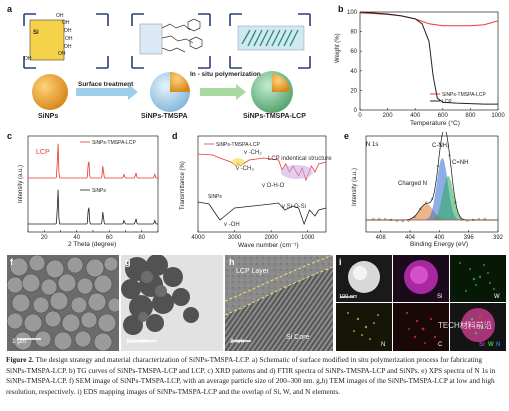 The height and width of the screenshot is (411, 509). Describe the element at coordinates (141, 238) in the screenshot. I see `xrd-xtick-label: 80` at that location.